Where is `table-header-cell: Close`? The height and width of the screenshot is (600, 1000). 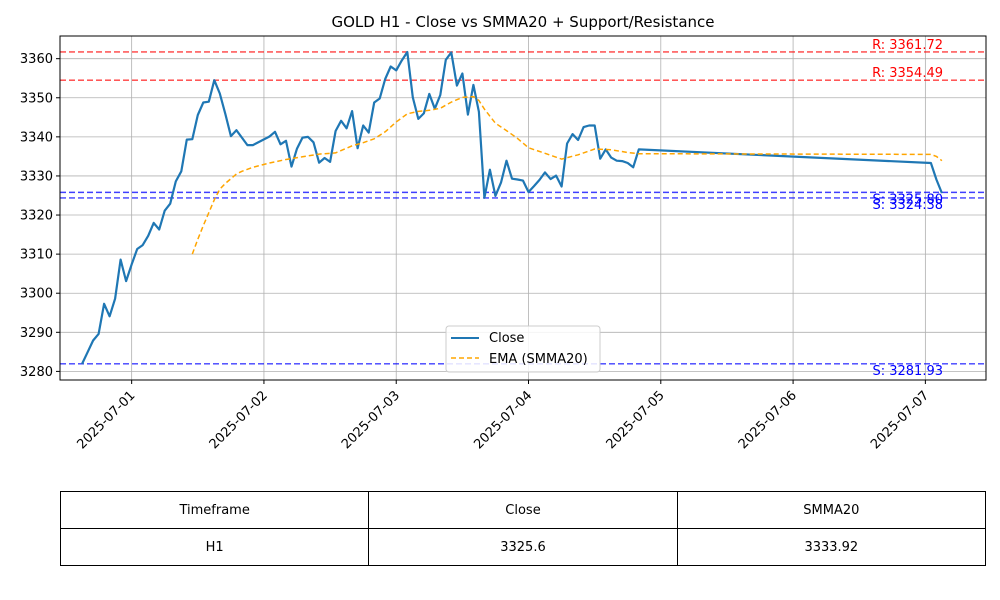 table-header-cell: Close is located at coordinates (523, 510).